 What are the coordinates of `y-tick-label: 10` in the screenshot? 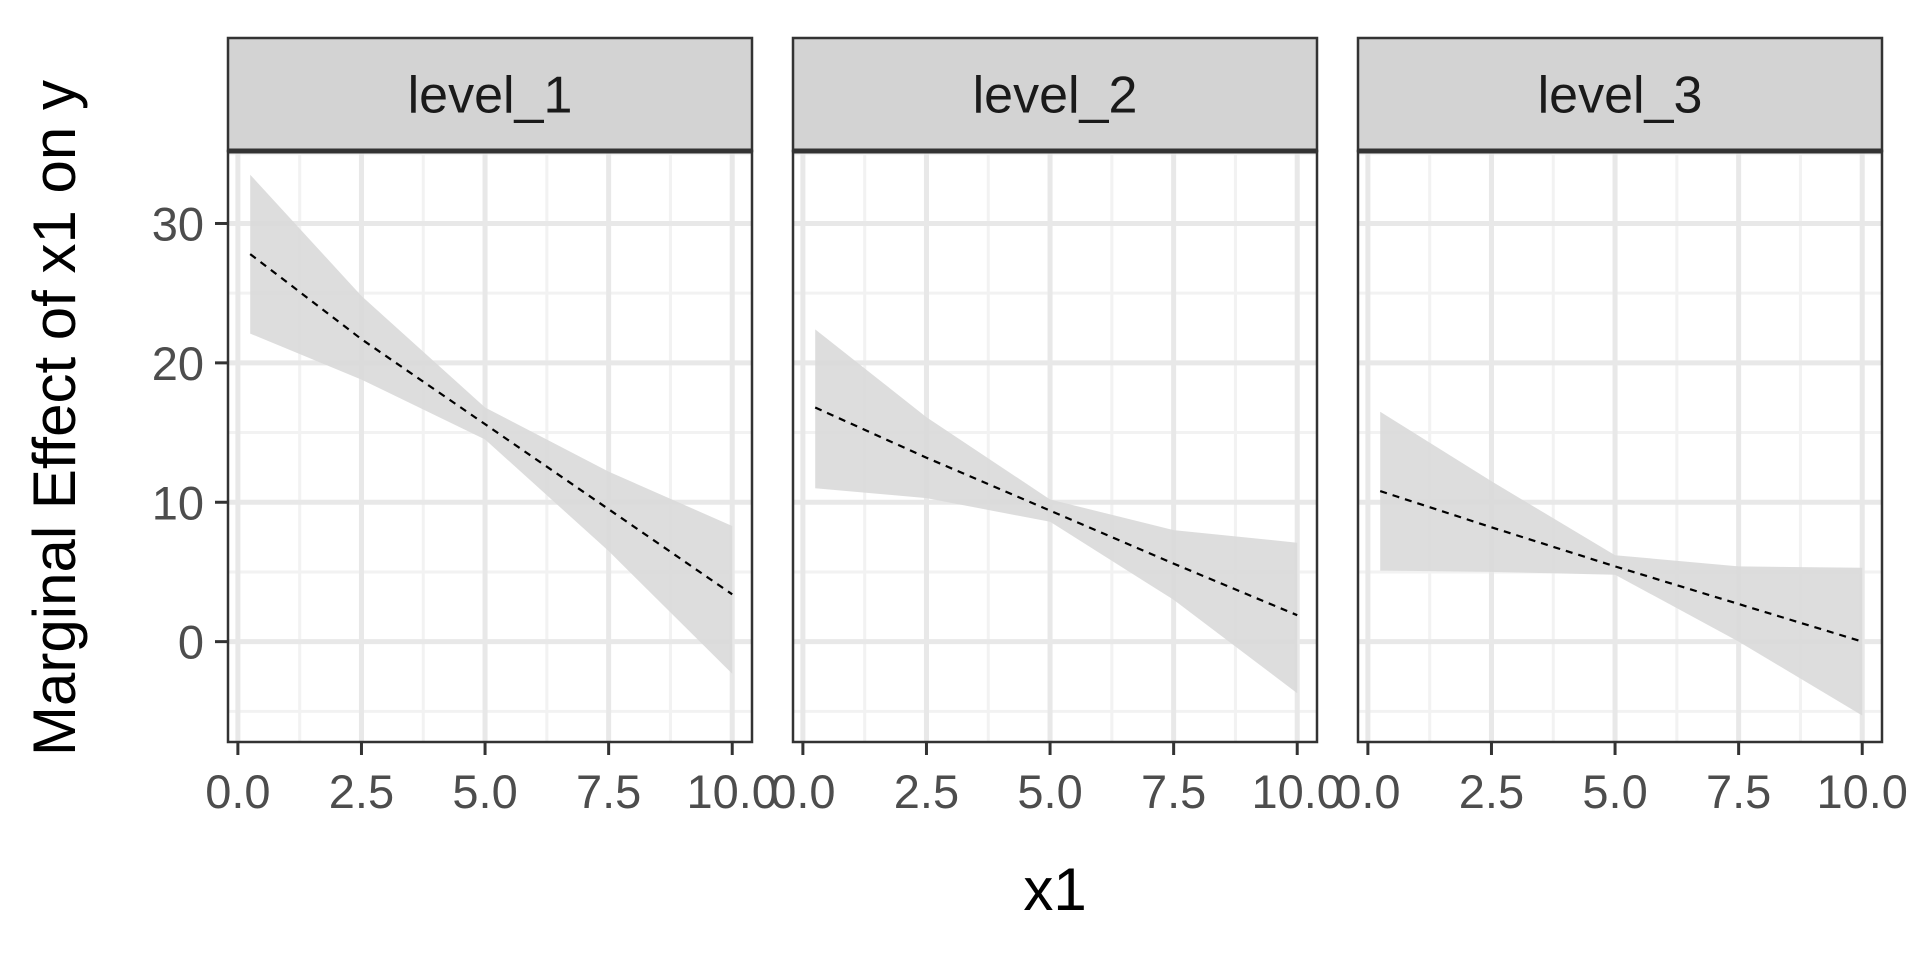 It's located at (178, 502).